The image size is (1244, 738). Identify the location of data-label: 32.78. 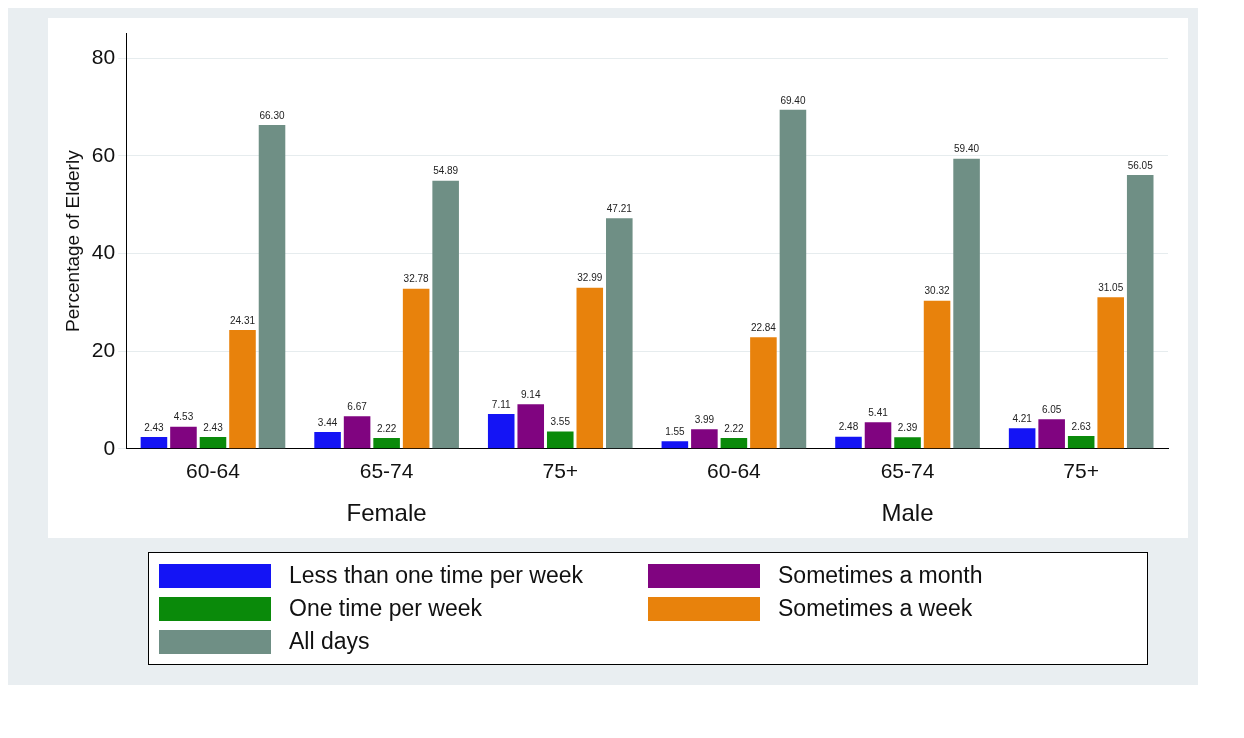
(416, 279).